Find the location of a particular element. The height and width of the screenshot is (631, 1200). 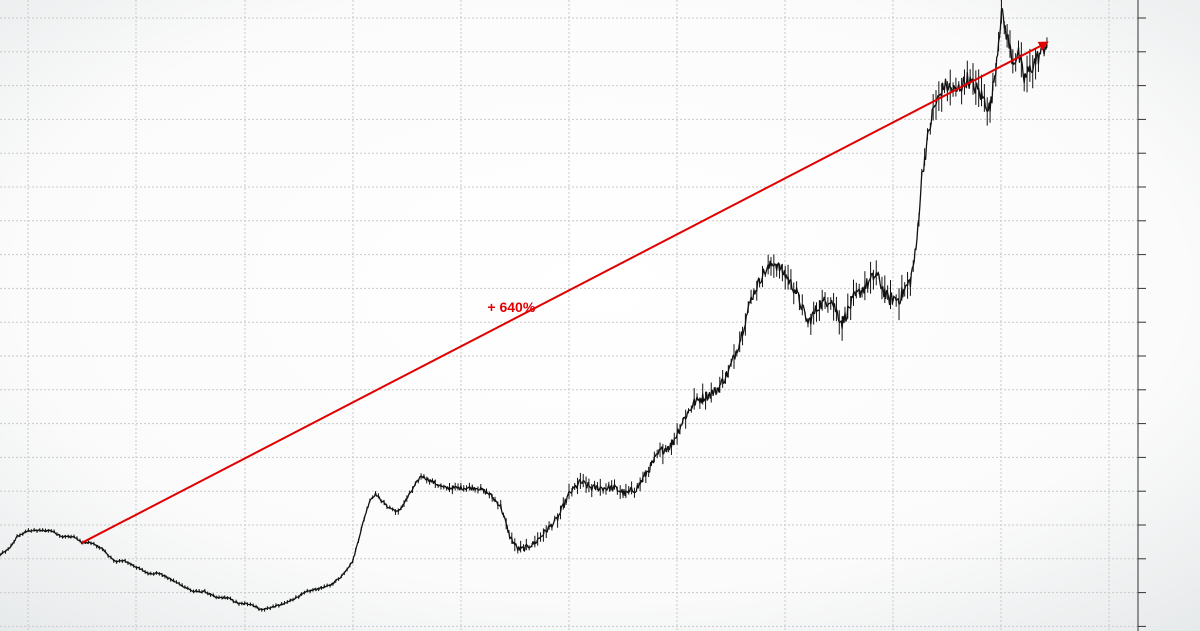

right-axis is located at coordinates (1141, 315).